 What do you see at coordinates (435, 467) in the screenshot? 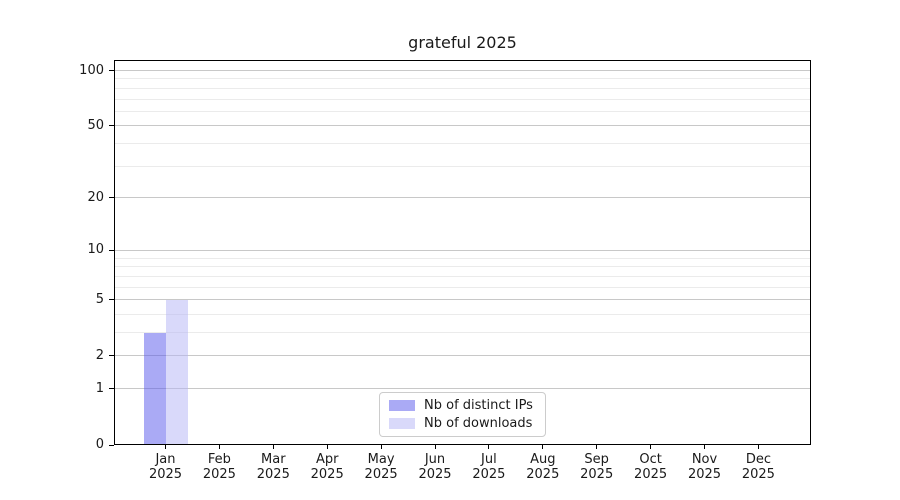
I see `x-tick-label: Jun 2025` at bounding box center [435, 467].